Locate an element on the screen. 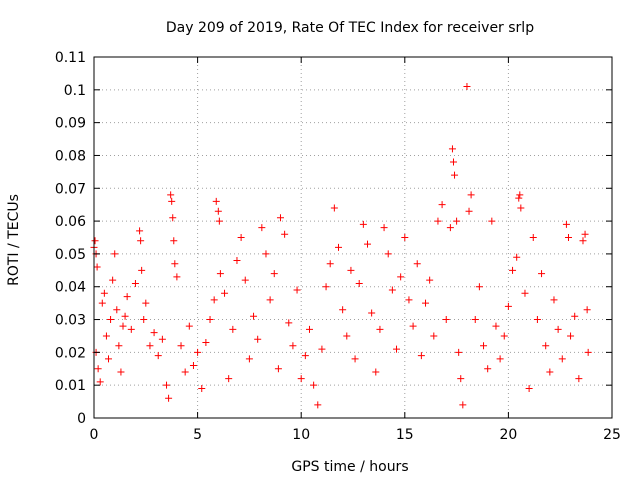 The height and width of the screenshot is (480, 640). y-tick-label: 0.01 is located at coordinates (70, 386).